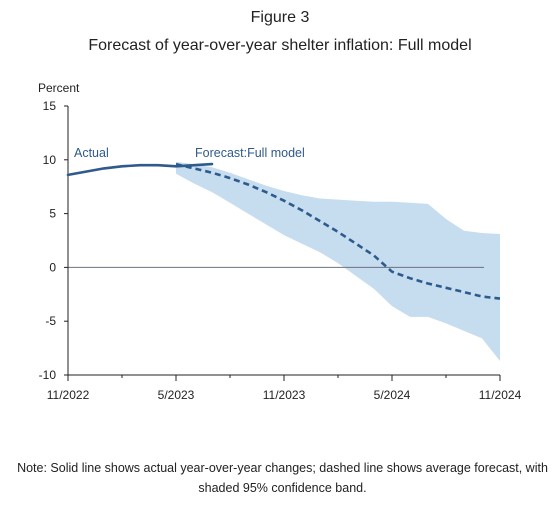 The image size is (560, 506). Describe the element at coordinates (52, 267) in the screenshot. I see `y-tick-label: 0` at that location.